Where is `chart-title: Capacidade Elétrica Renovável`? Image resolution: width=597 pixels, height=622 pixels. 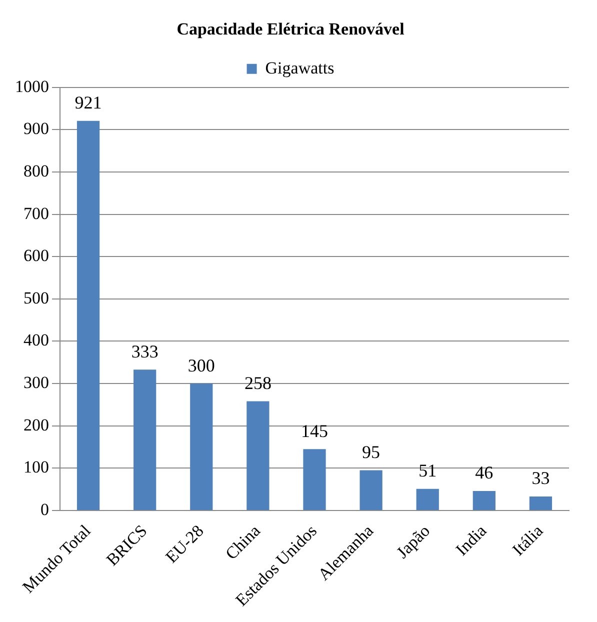
chart-title: Capacidade Elétrica Renovável is located at coordinates (290, 29).